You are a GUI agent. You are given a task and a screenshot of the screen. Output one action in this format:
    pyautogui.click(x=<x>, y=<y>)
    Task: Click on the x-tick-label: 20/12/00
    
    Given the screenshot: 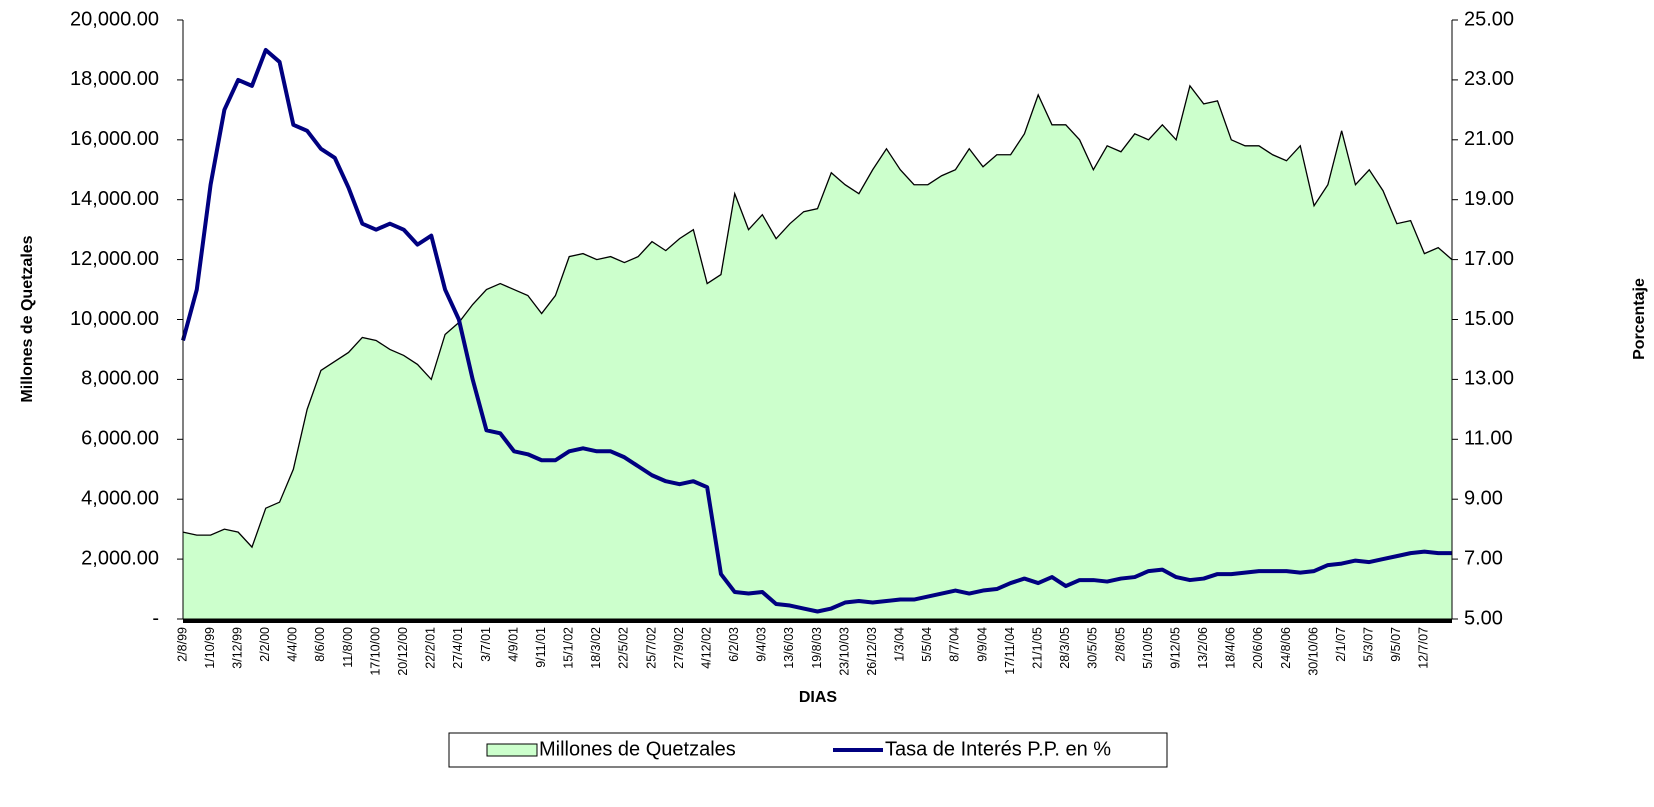 What is the action you would take?
    pyautogui.click(x=403, y=651)
    